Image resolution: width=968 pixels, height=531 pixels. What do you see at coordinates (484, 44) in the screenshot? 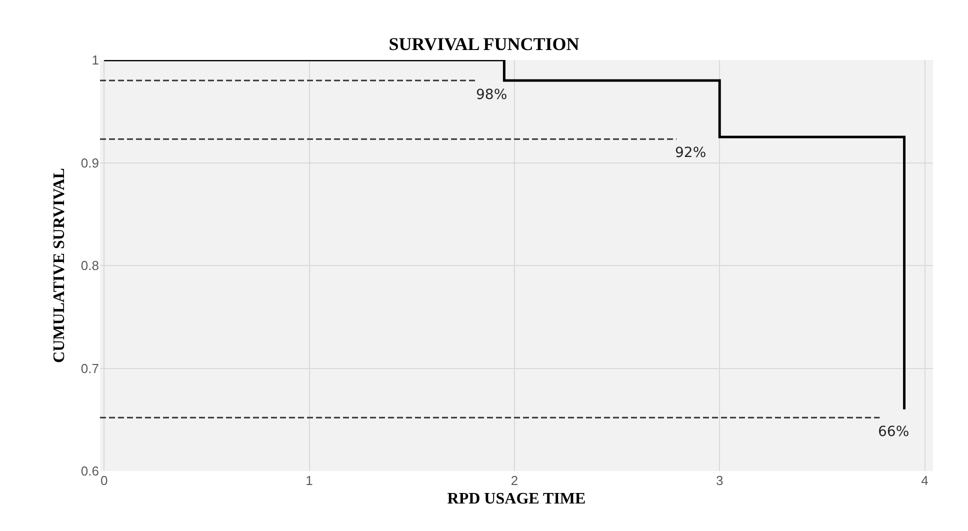
I see `chart-title: SURVIVAL FUNCTION` at bounding box center [484, 44].